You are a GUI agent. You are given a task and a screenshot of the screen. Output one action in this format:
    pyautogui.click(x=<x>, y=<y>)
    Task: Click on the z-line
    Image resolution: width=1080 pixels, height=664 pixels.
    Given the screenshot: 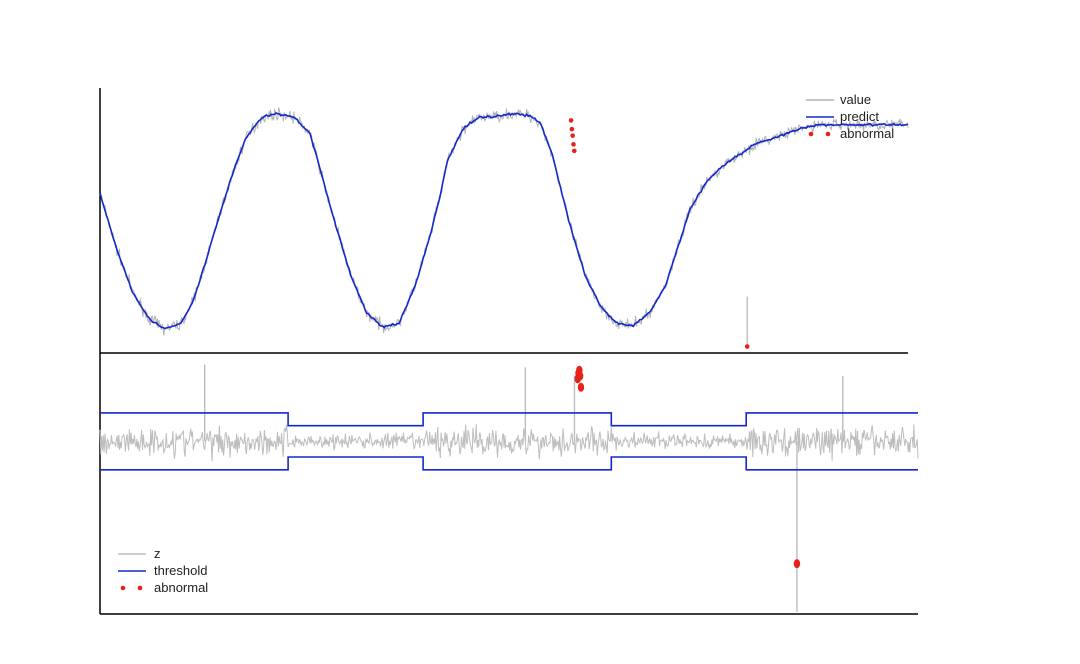 What is the action you would take?
    pyautogui.click(x=509, y=443)
    